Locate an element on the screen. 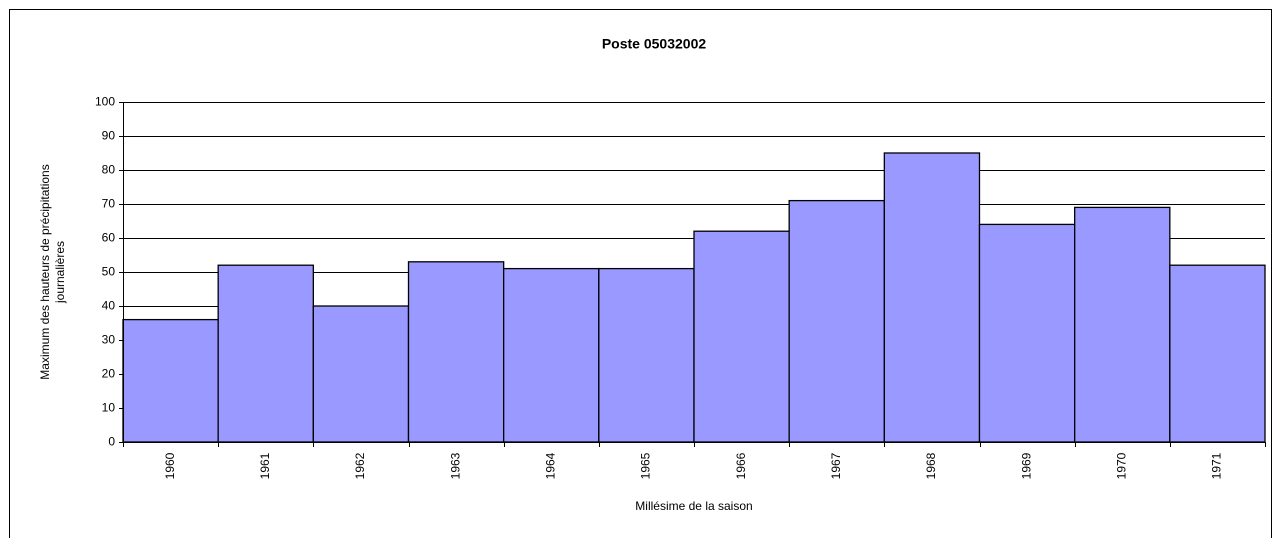 This screenshot has height=538, width=1276. x-tick-label: 1965 is located at coordinates (646, 465).